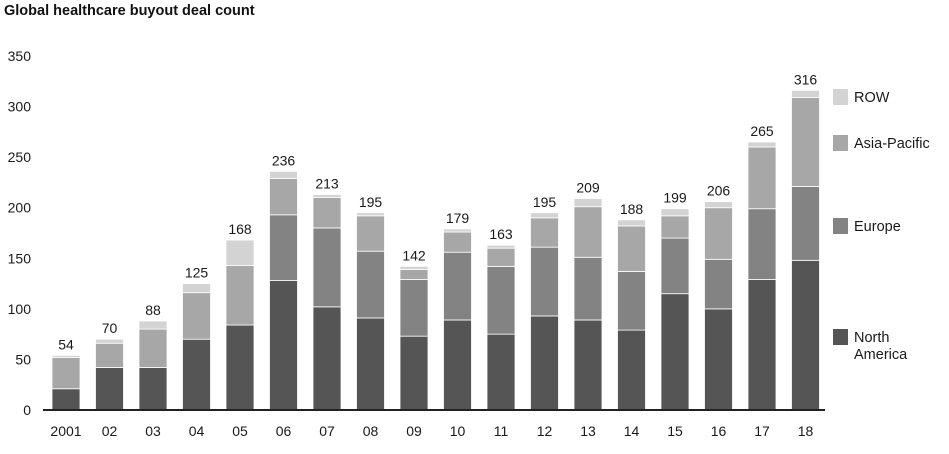 This screenshot has height=454, width=949. Describe the element at coordinates (371, 431) in the screenshot. I see `x-tick-label: 08` at that location.